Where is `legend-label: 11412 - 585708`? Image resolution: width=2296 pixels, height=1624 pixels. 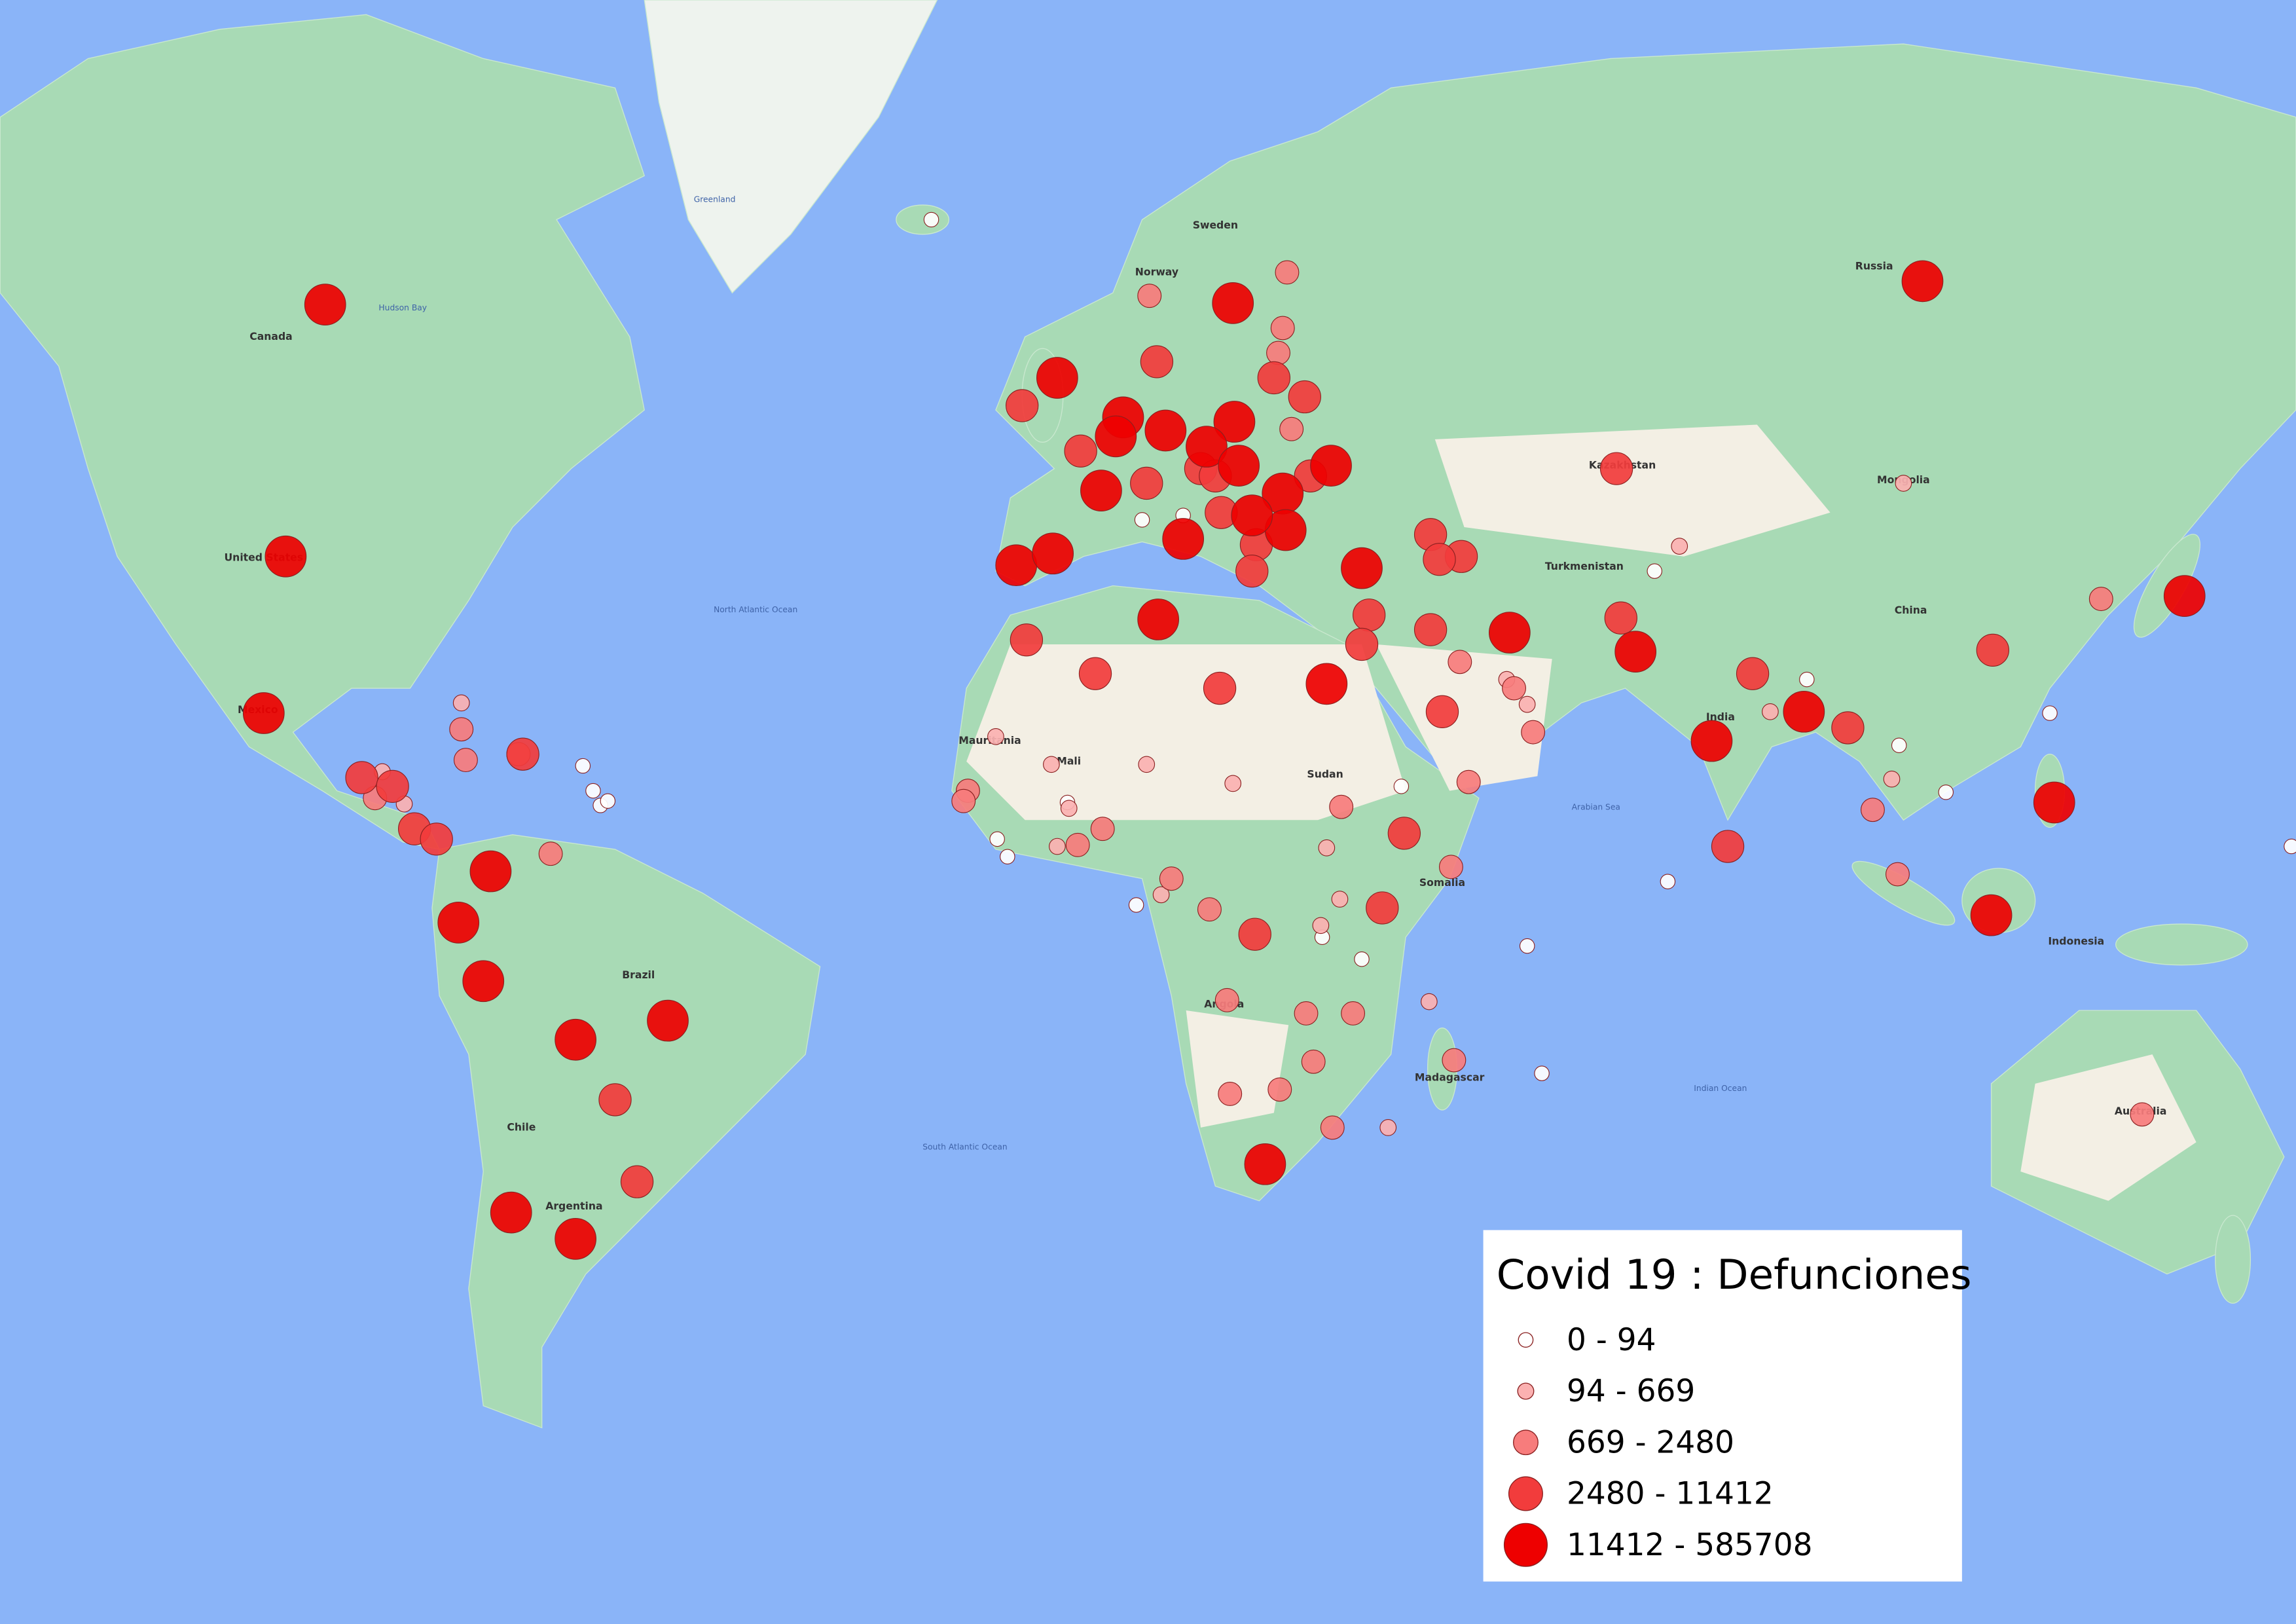
legend-label: 11412 - 585708 is located at coordinates (1689, 1545).